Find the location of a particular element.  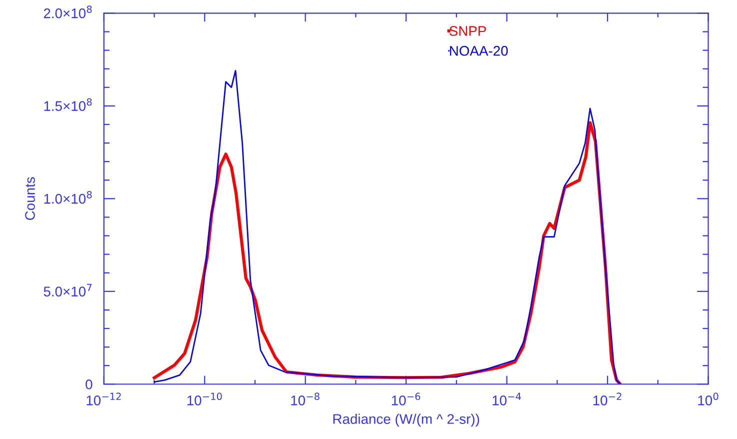

x-tick-label: 10$^{−2}$ is located at coordinates (607, 399).